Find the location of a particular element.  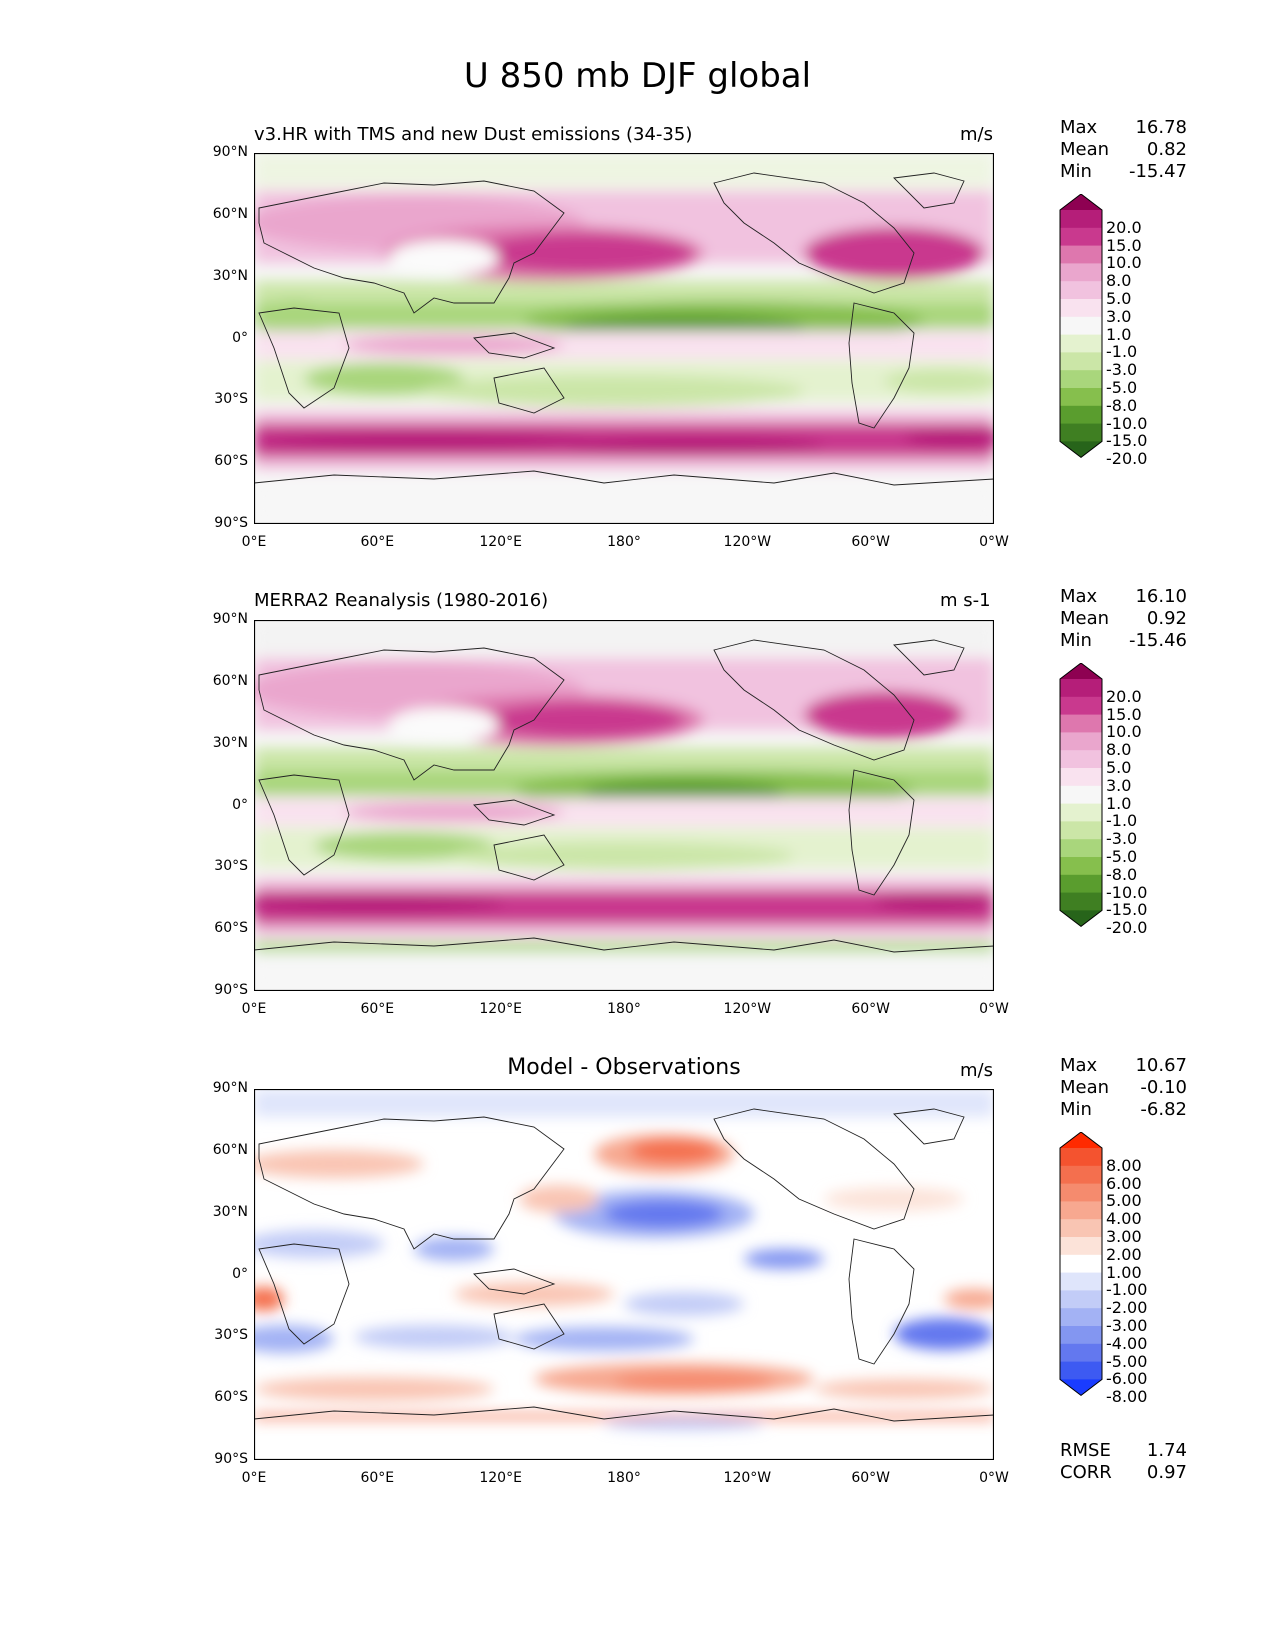

panel2-colorbar is located at coordinates (1081, 795).